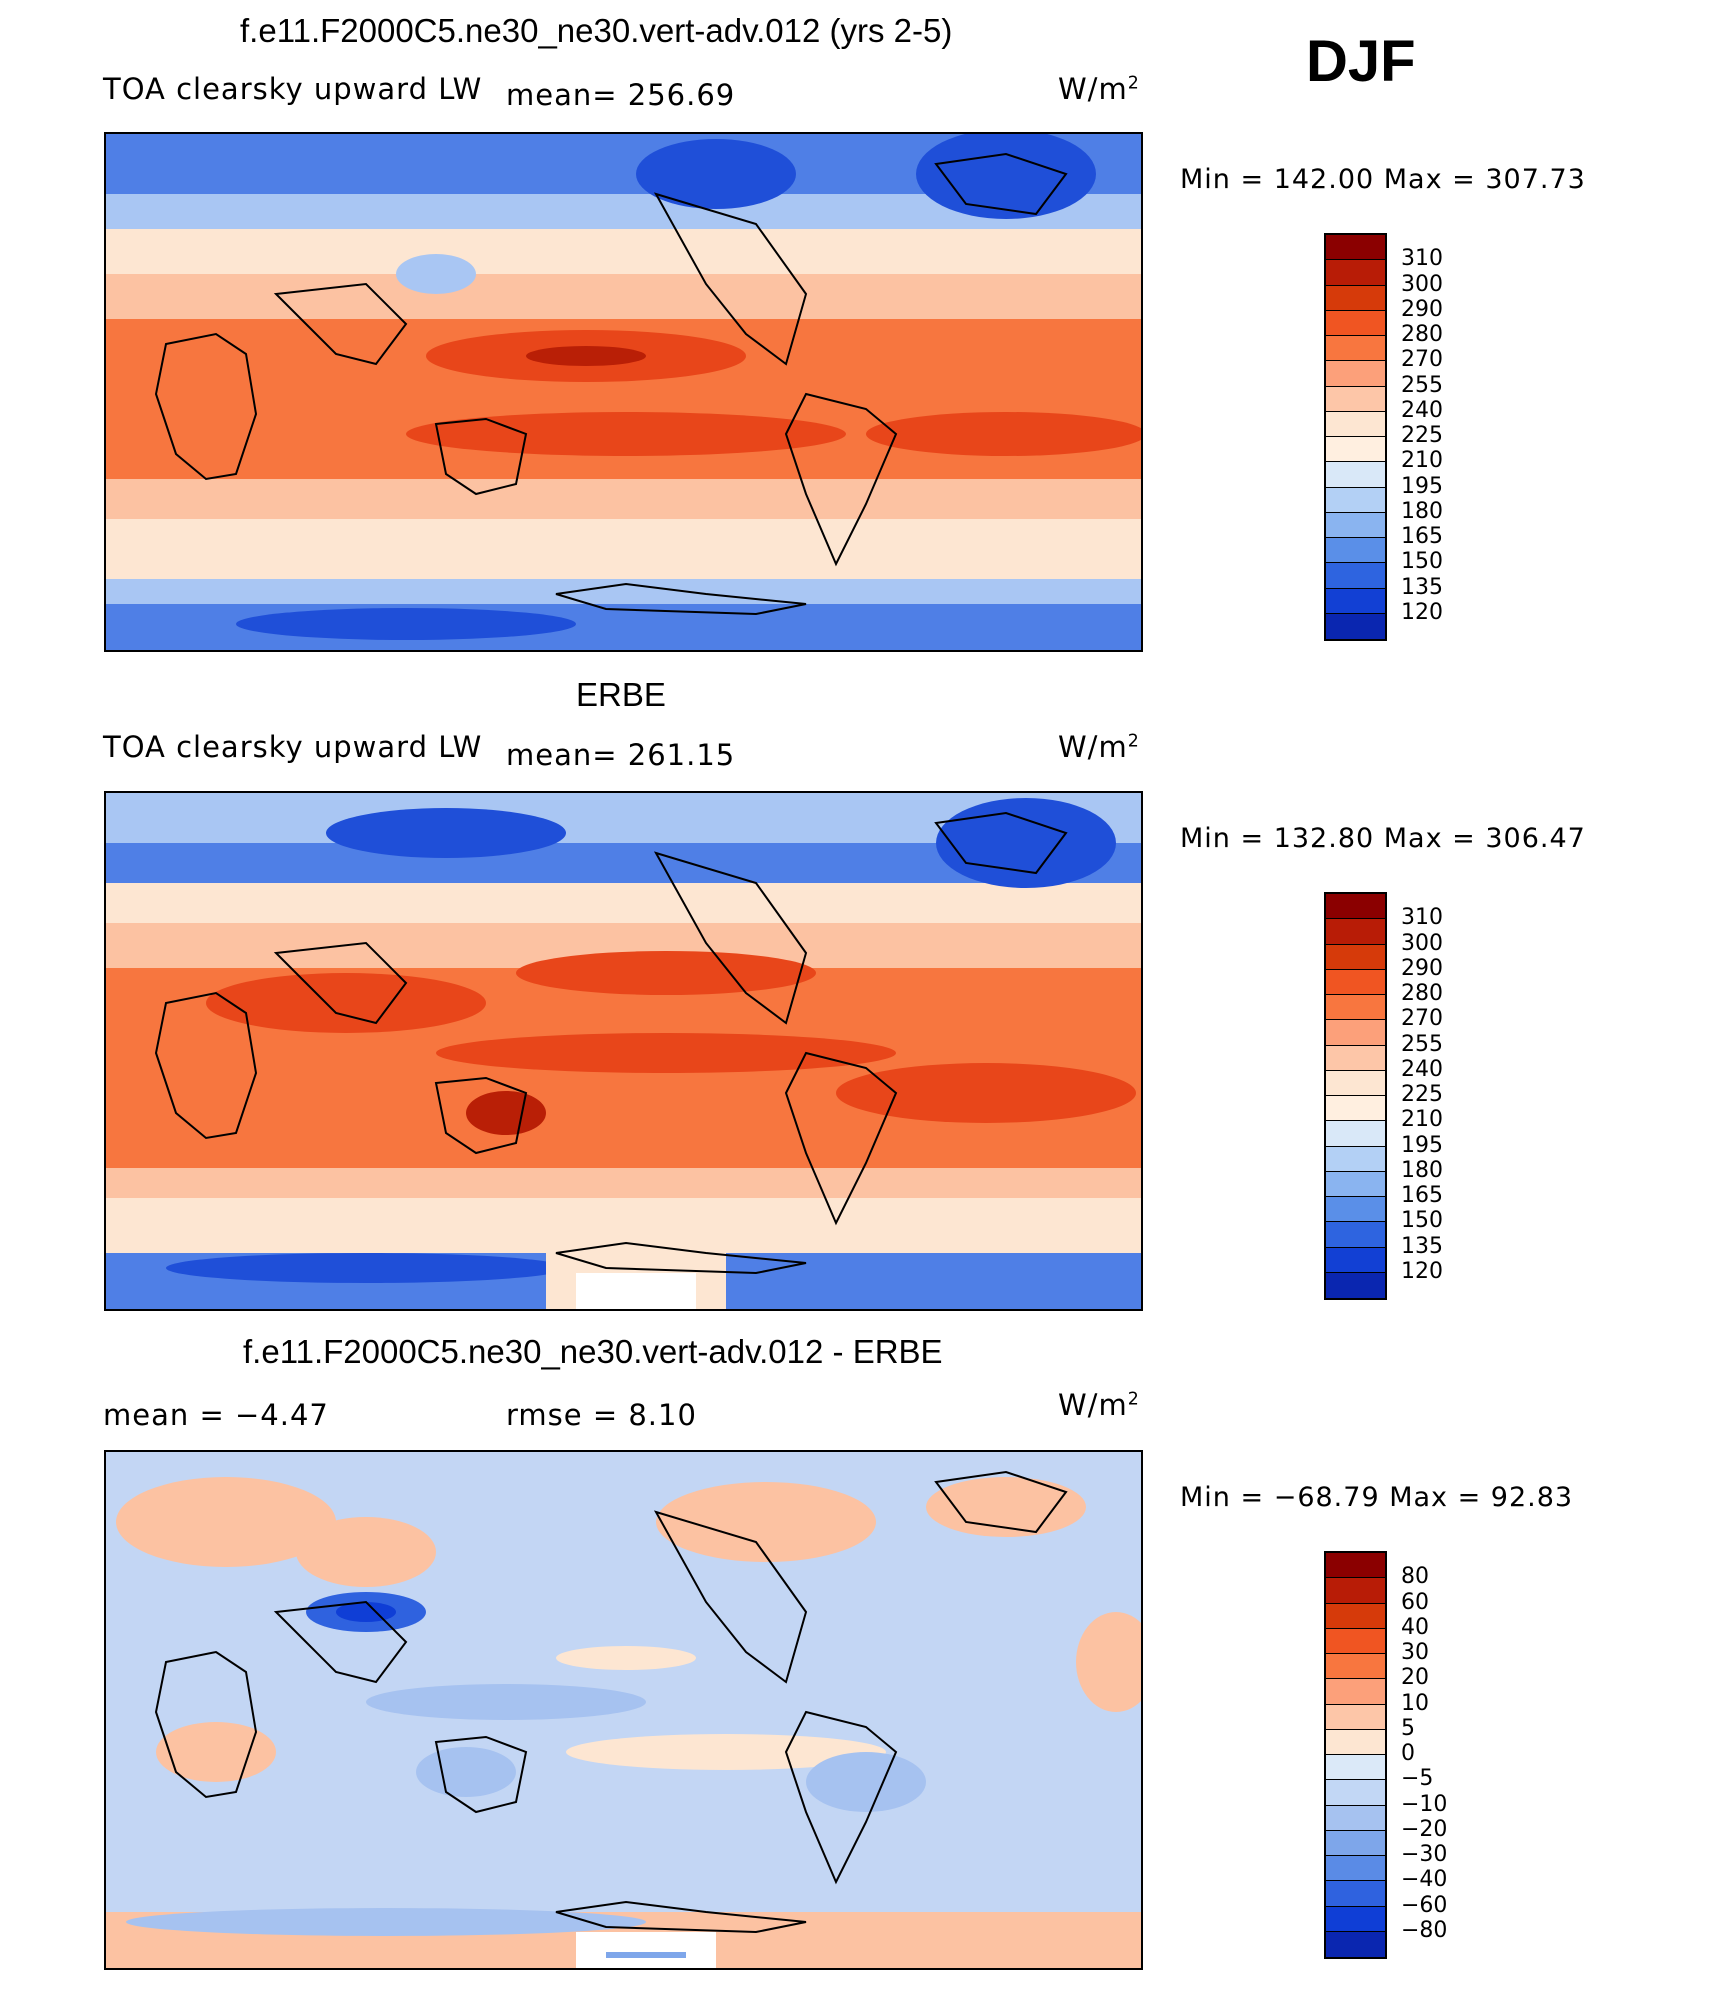  I want to click on colorbar-tick-label: 40, so click(1415, 1627).